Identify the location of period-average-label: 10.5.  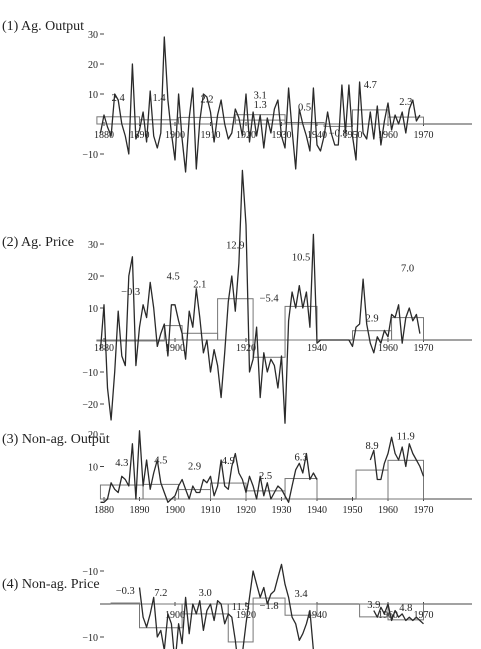
(301, 257).